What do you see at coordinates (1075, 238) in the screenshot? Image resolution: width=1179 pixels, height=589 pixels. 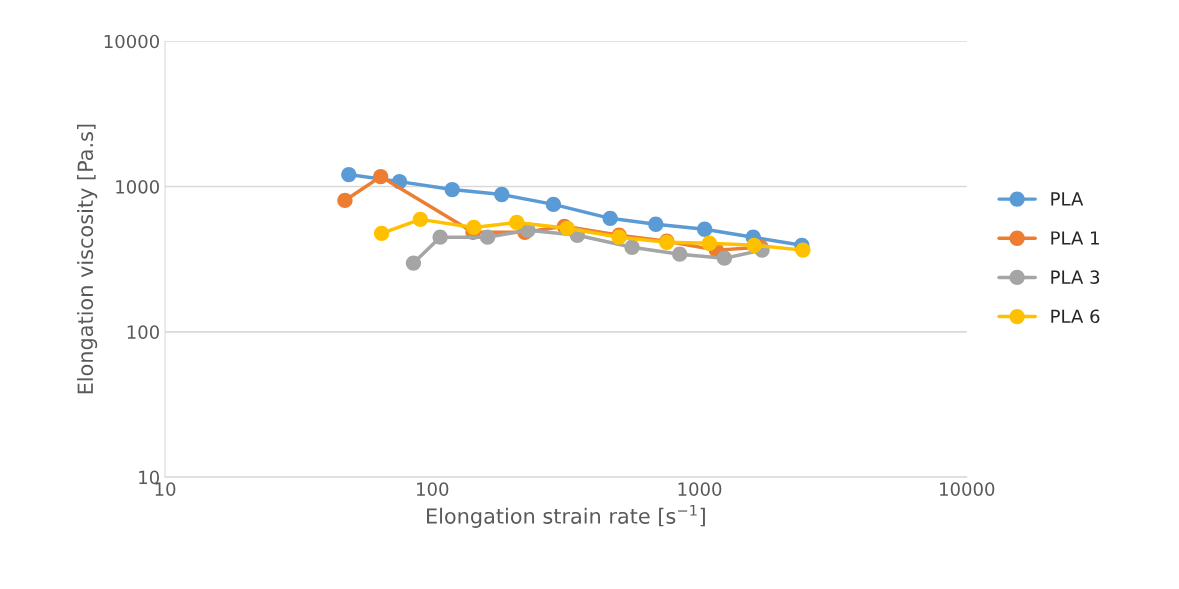 I see `legend-label: PLA 1` at bounding box center [1075, 238].